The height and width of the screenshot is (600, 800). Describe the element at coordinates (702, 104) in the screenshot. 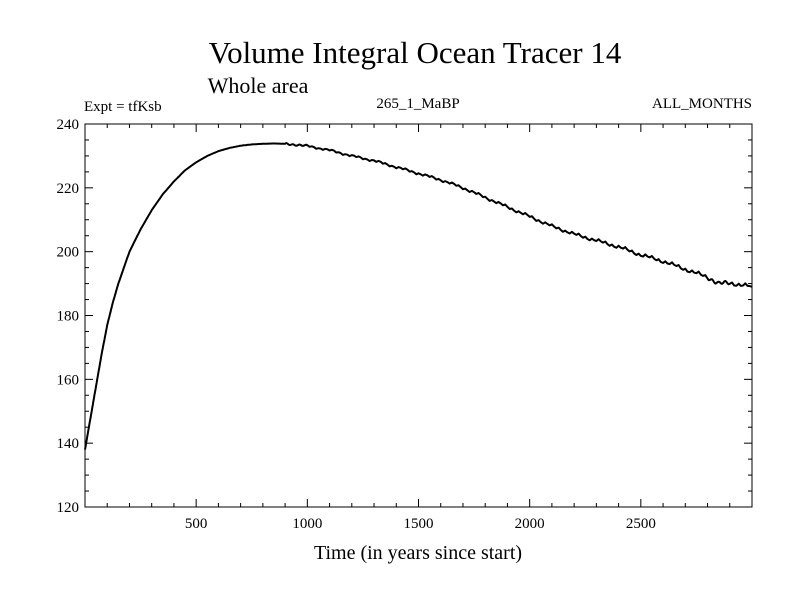

I see `months-label: ALL_MONTHS` at that location.